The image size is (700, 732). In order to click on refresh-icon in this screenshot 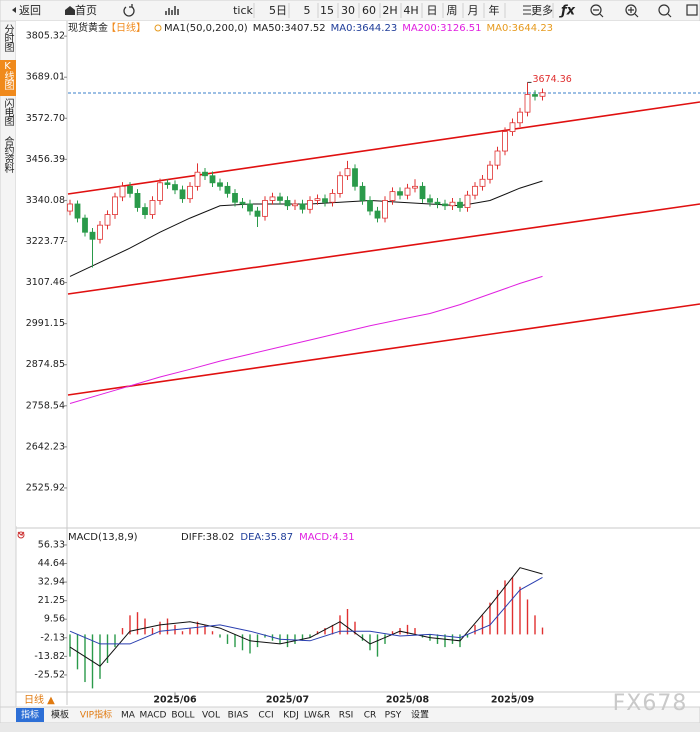, I will do `click(129, 10)`.